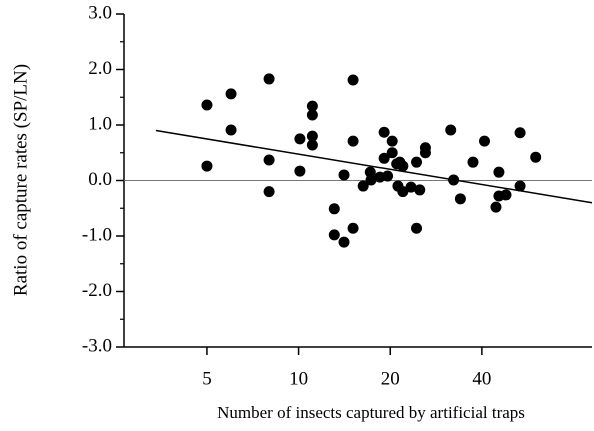 This screenshot has height=431, width=594. I want to click on y-tick-label: 0.0, so click(100, 179).